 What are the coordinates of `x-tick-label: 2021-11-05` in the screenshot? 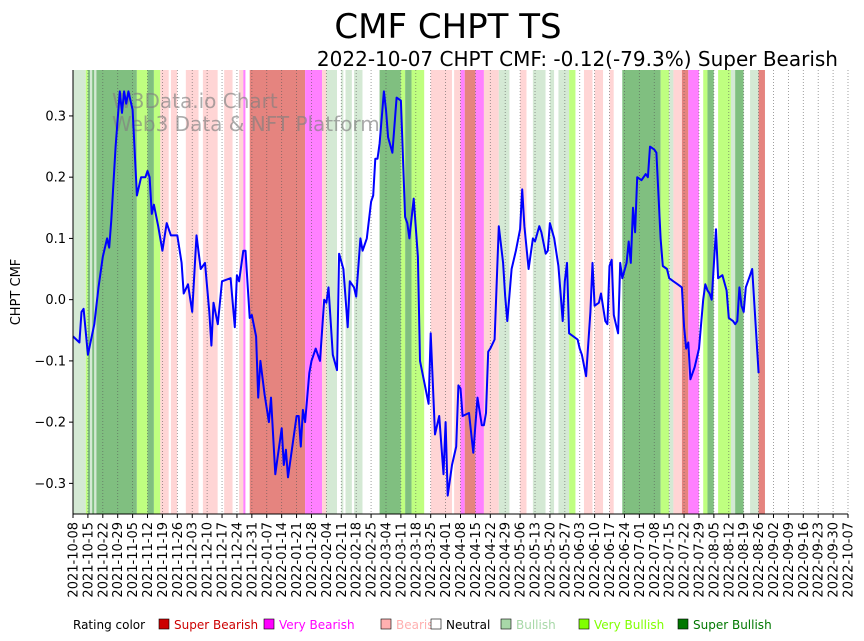 It's located at (133, 560).